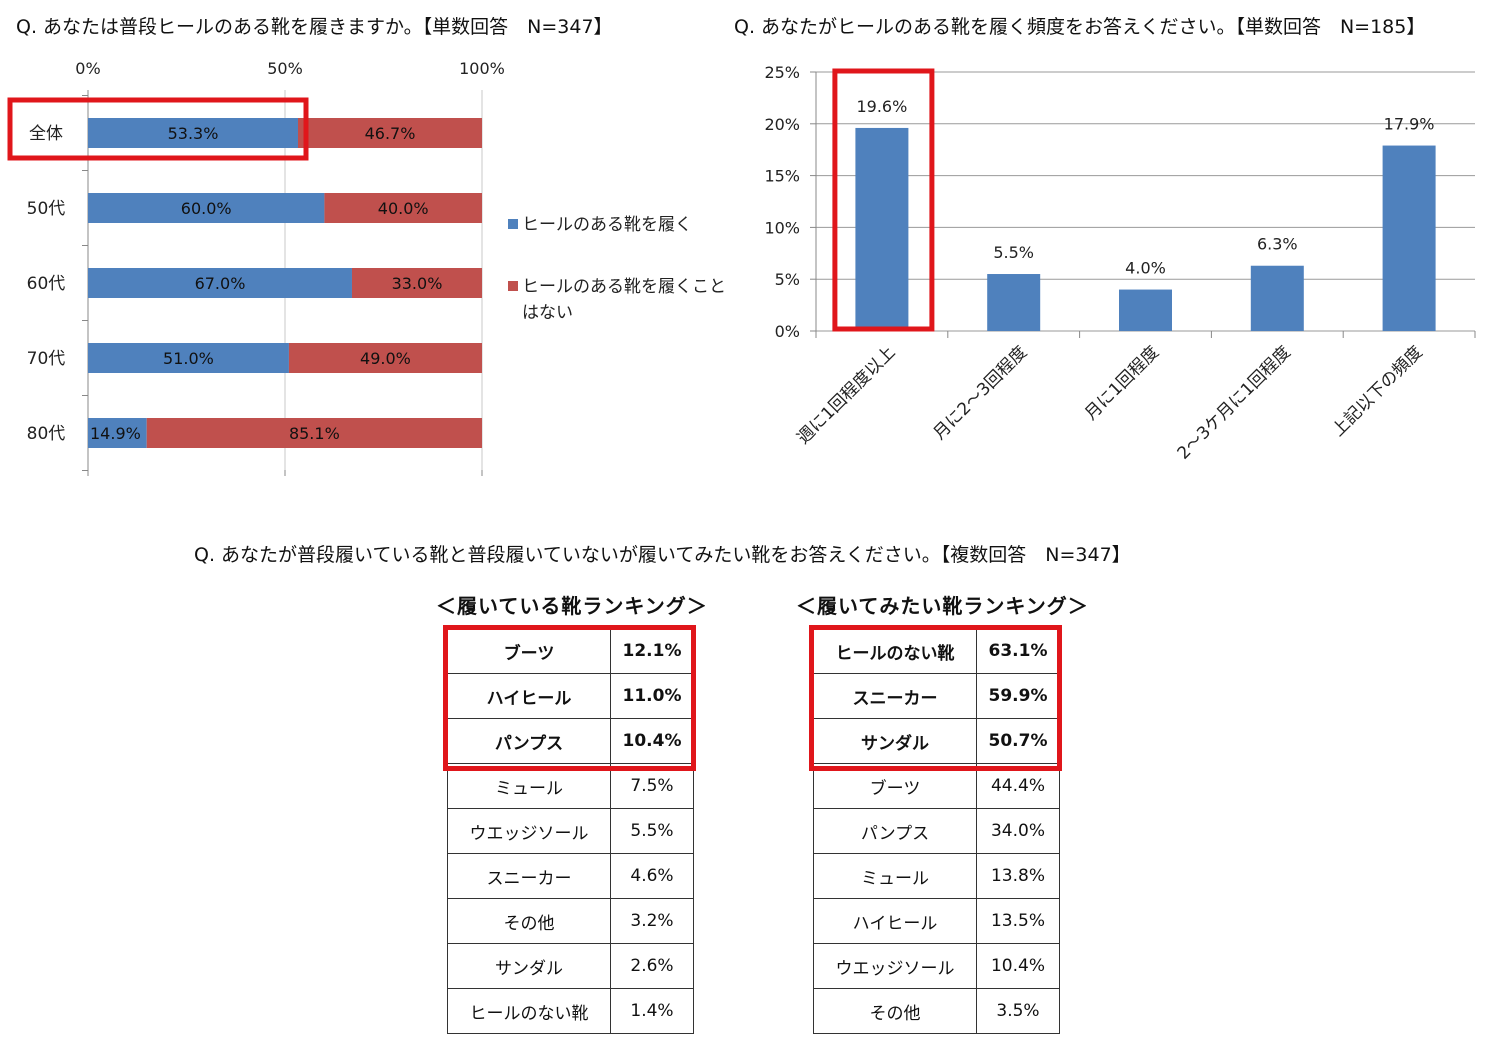  I want to click on data-label: 53.3%, so click(193, 133).